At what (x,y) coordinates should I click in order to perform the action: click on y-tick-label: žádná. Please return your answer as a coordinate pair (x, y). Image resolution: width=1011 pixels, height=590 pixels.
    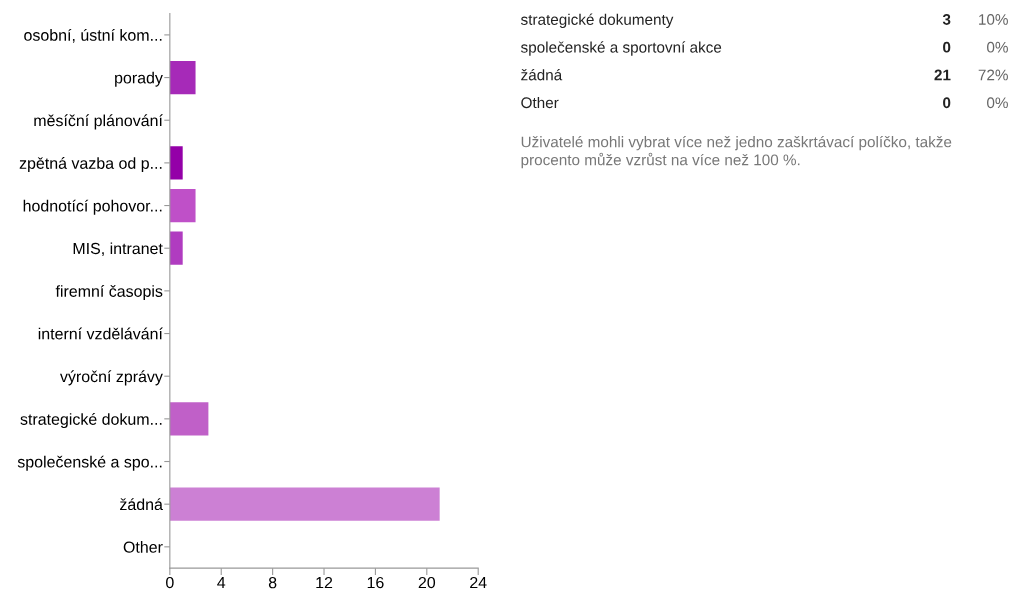
    Looking at the image, I should click on (141, 504).